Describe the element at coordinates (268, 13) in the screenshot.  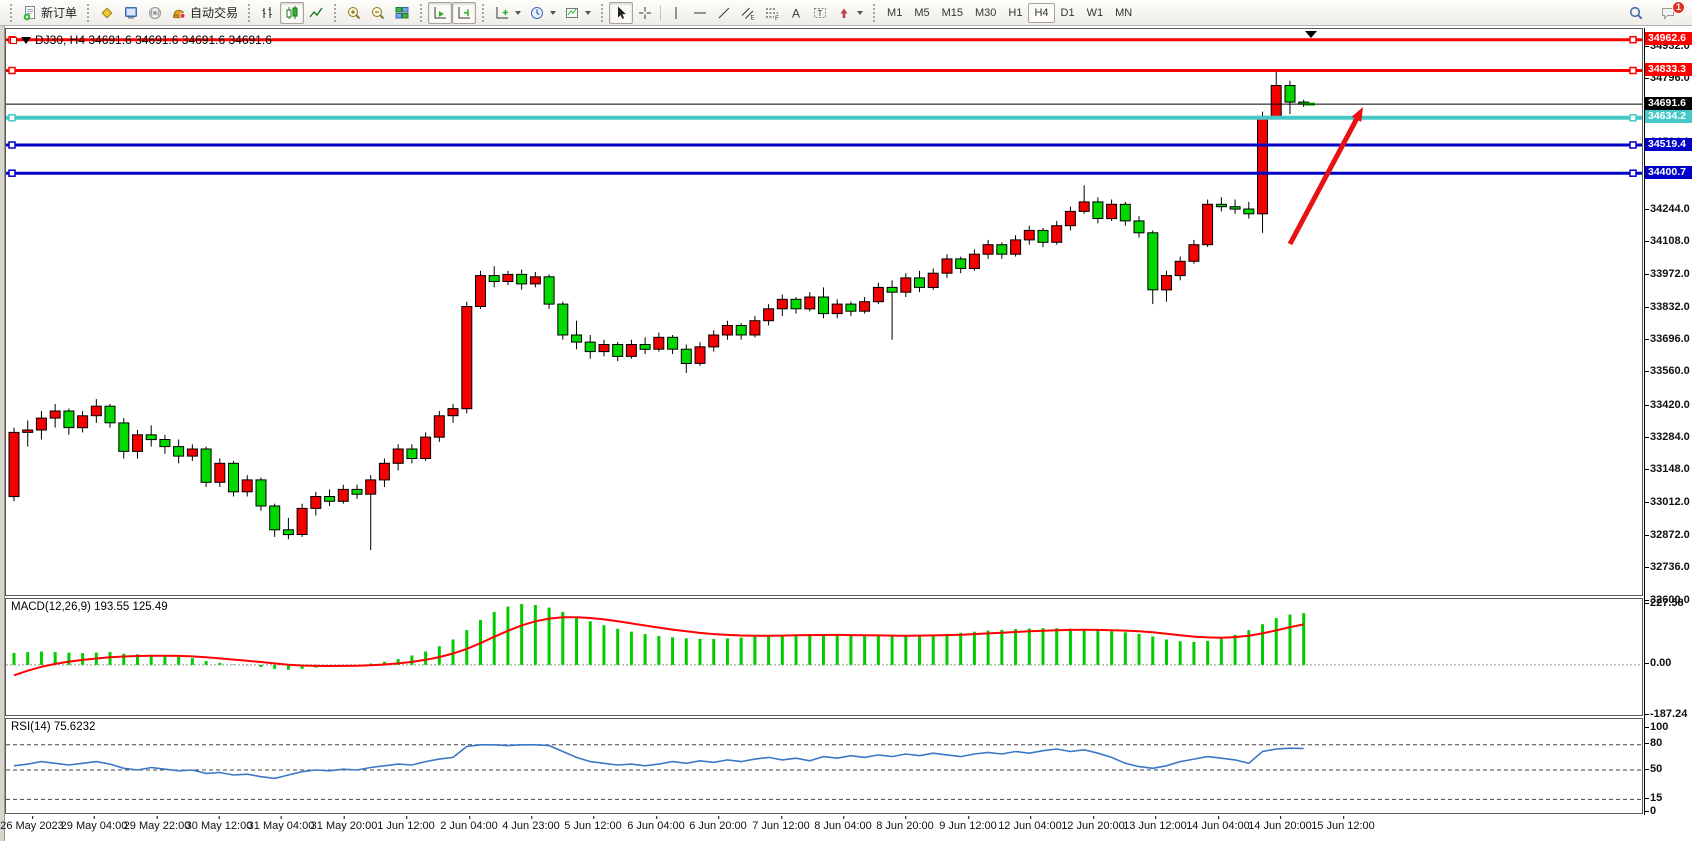
I see `bar-chart-button` at that location.